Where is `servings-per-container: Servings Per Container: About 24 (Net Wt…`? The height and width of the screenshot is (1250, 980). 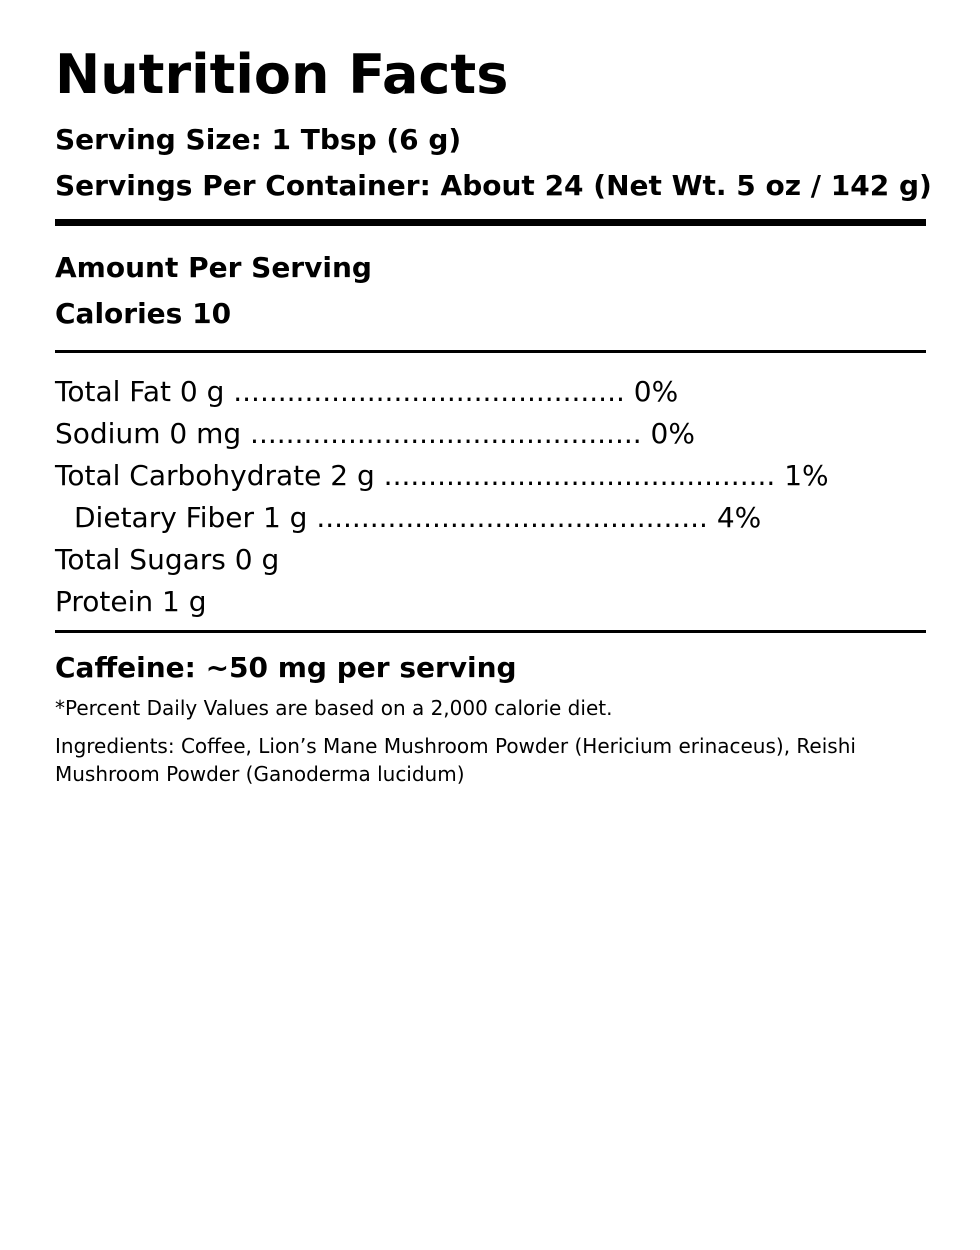
servings-per-container: Servings Per Container: About 24 (Net Wt… is located at coordinates (493, 185).